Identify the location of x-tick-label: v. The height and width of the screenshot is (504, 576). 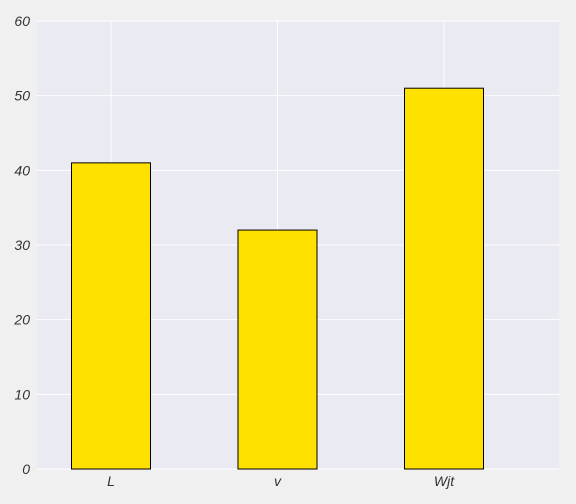
(278, 481).